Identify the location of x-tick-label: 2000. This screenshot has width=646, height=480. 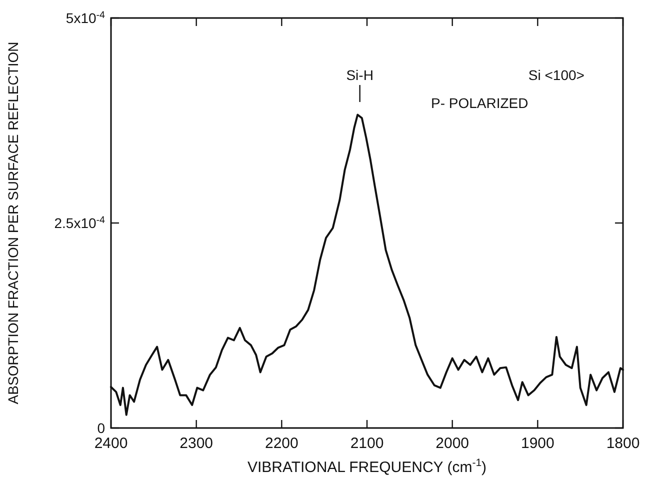
(453, 443).